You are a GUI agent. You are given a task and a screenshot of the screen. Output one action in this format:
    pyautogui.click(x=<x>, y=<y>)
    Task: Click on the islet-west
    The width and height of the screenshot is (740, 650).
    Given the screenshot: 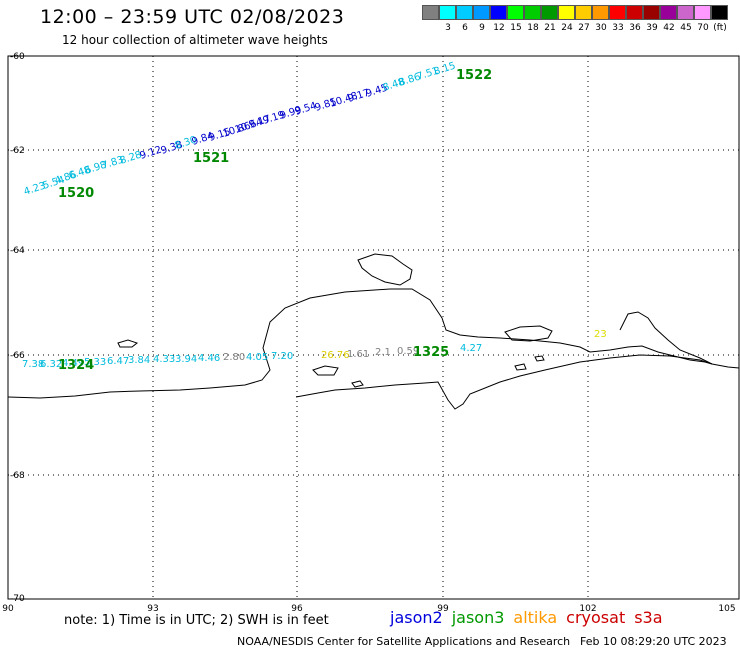 What is the action you would take?
    pyautogui.click(x=128, y=343)
    